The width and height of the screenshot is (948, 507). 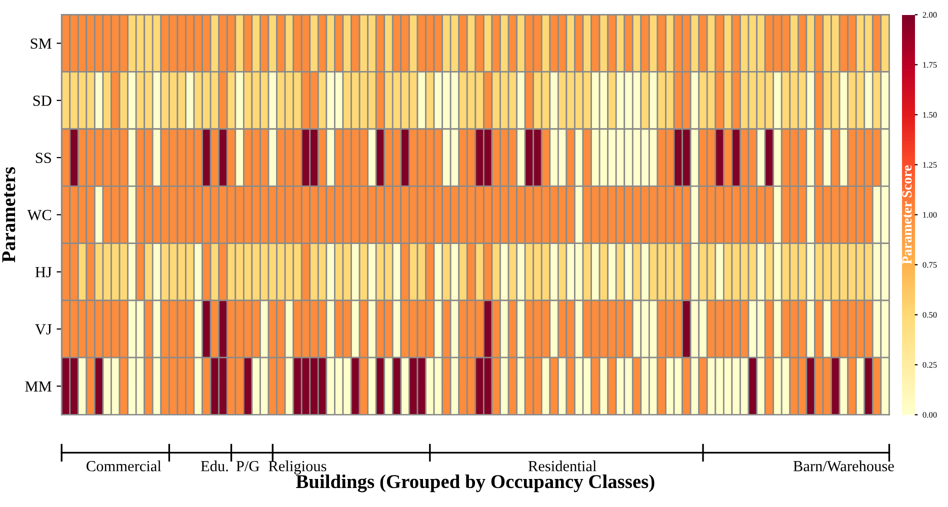 I want to click on color-bar-label: 1.50, so click(x=930, y=115).